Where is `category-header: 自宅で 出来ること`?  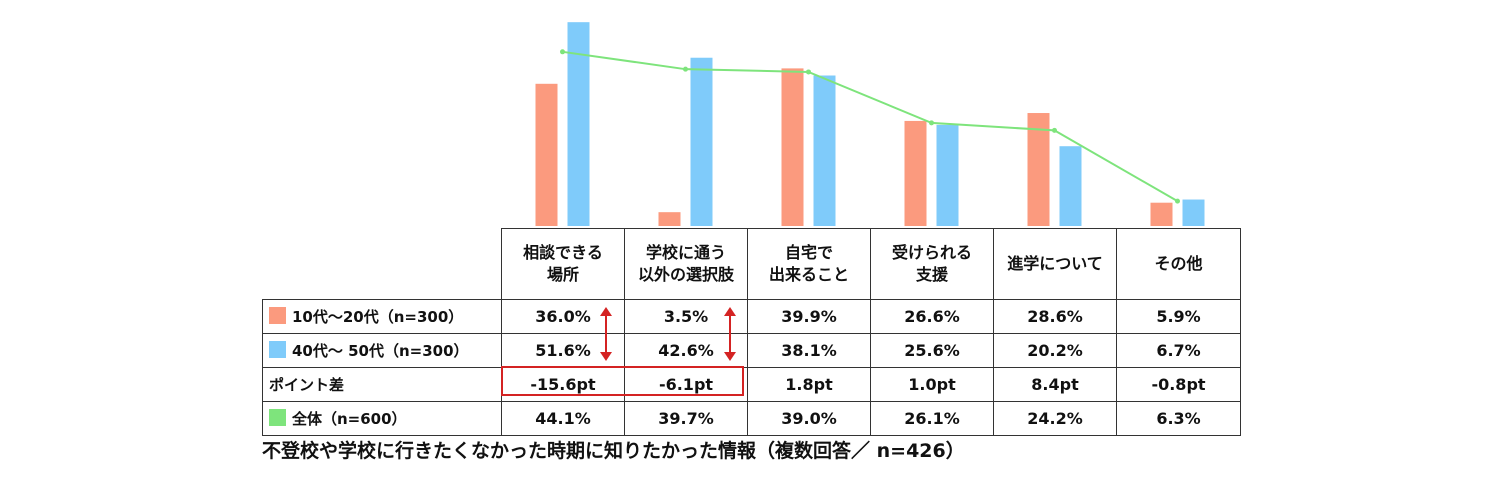
category-header: 自宅で 出来ること is located at coordinates (809, 264).